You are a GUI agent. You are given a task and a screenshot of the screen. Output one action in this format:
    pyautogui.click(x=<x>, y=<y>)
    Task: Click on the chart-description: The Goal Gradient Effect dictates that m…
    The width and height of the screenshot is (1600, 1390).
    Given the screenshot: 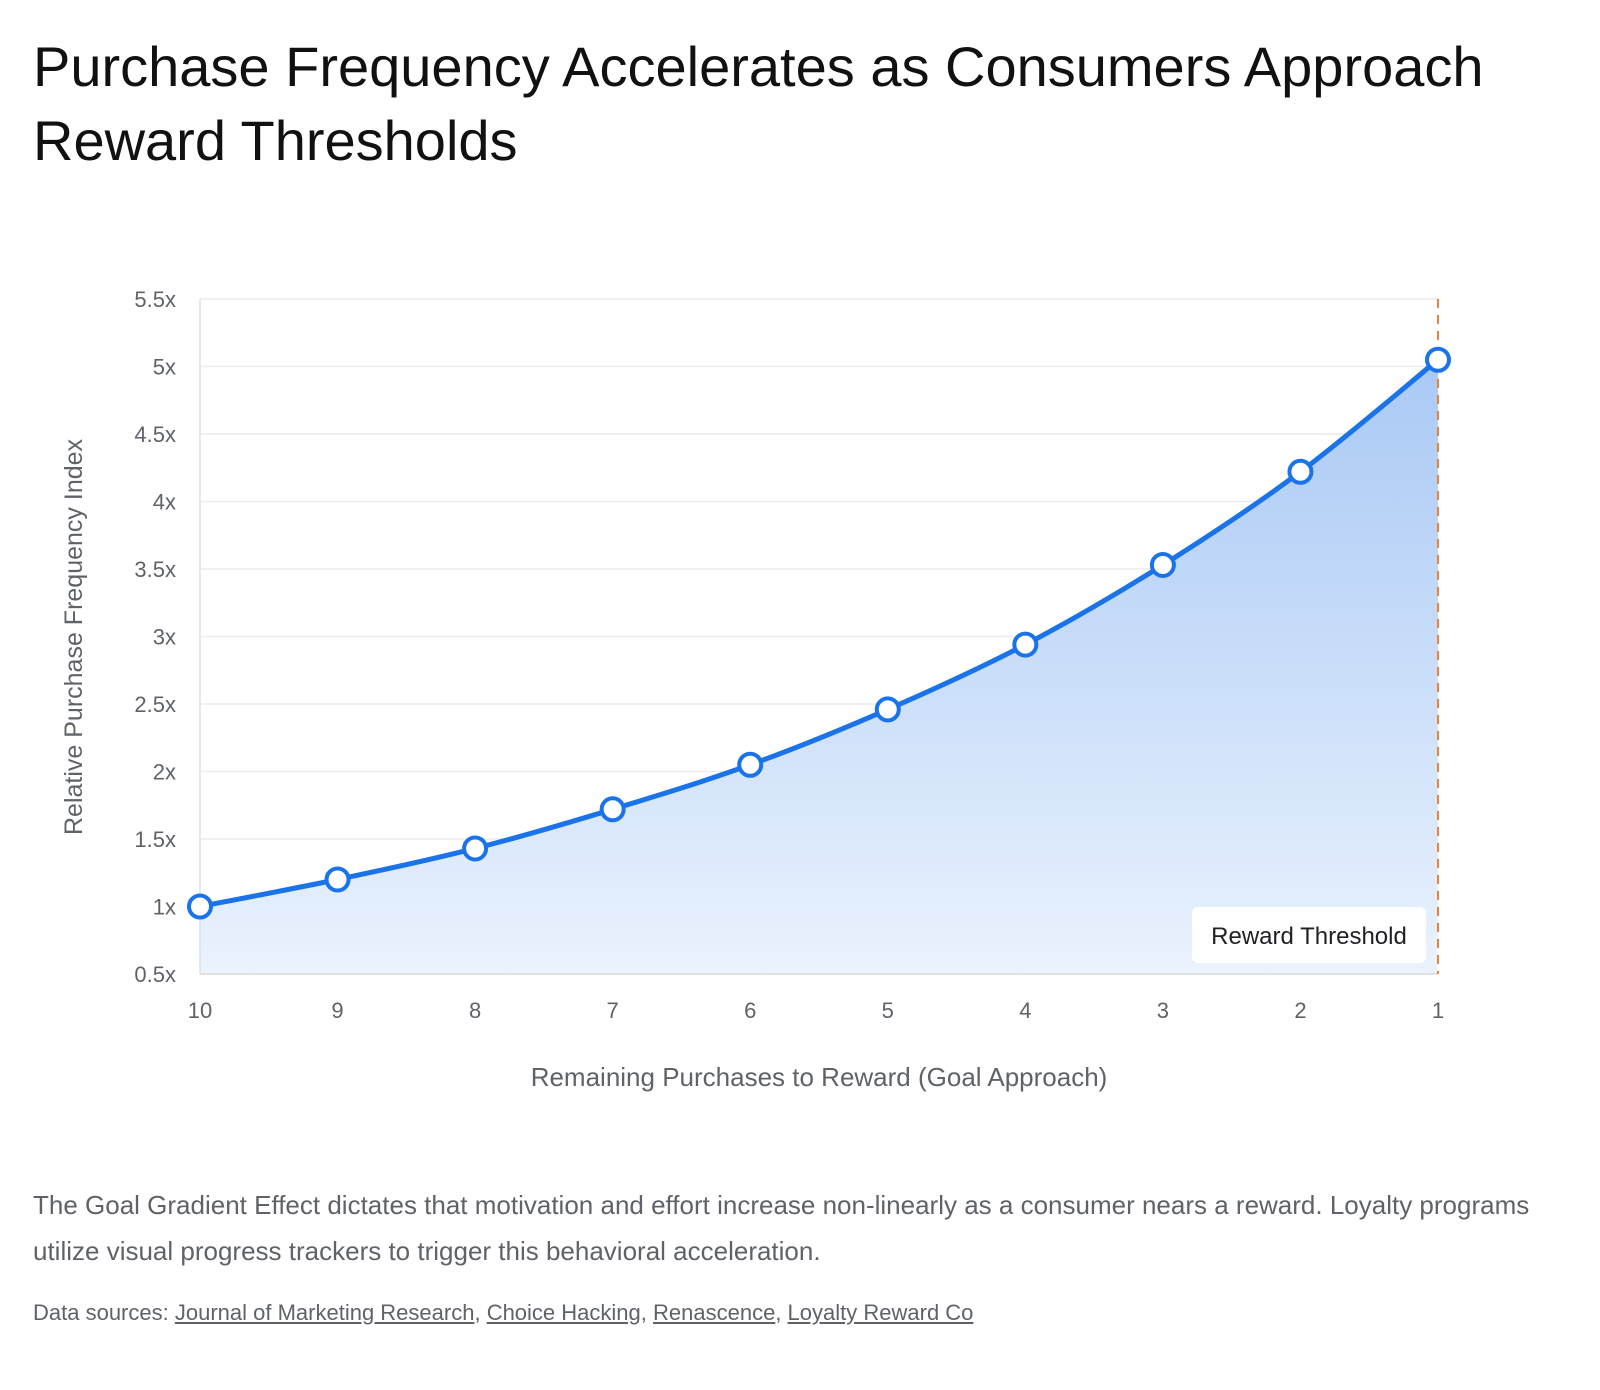 What is the action you would take?
    pyautogui.click(x=781, y=1228)
    